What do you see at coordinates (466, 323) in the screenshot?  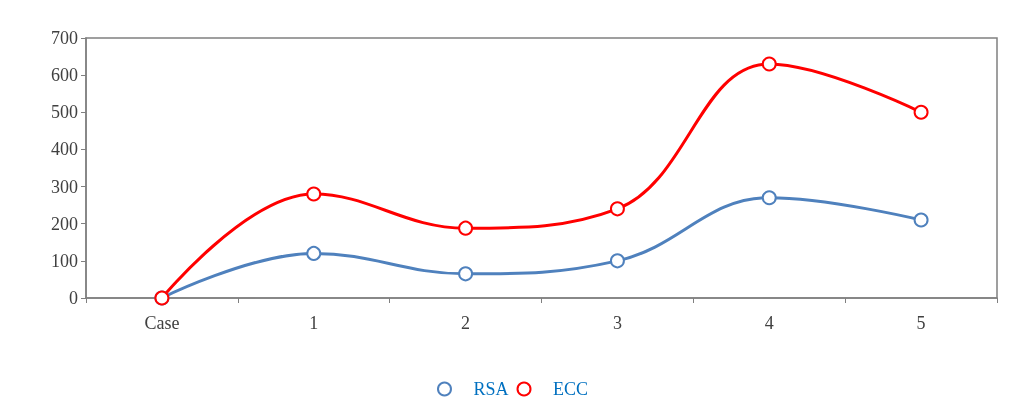 I see `x-tick-label: 2` at bounding box center [466, 323].